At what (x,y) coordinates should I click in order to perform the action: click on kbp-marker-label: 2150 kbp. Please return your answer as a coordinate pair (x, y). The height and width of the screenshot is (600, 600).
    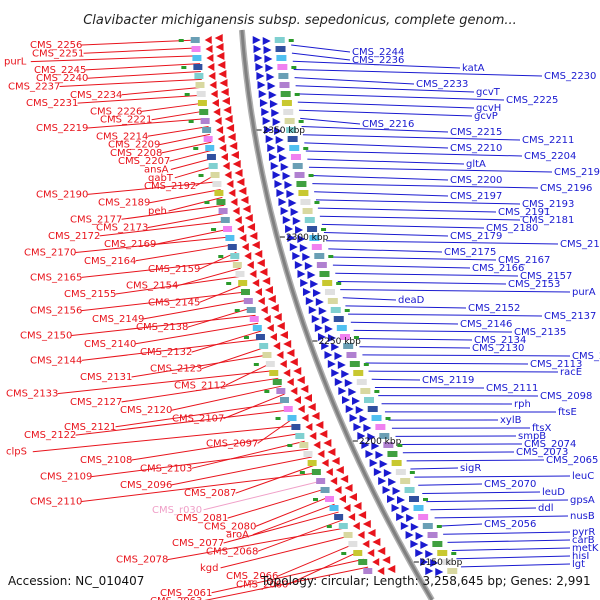
    Looking at the image, I should click on (441, 563).